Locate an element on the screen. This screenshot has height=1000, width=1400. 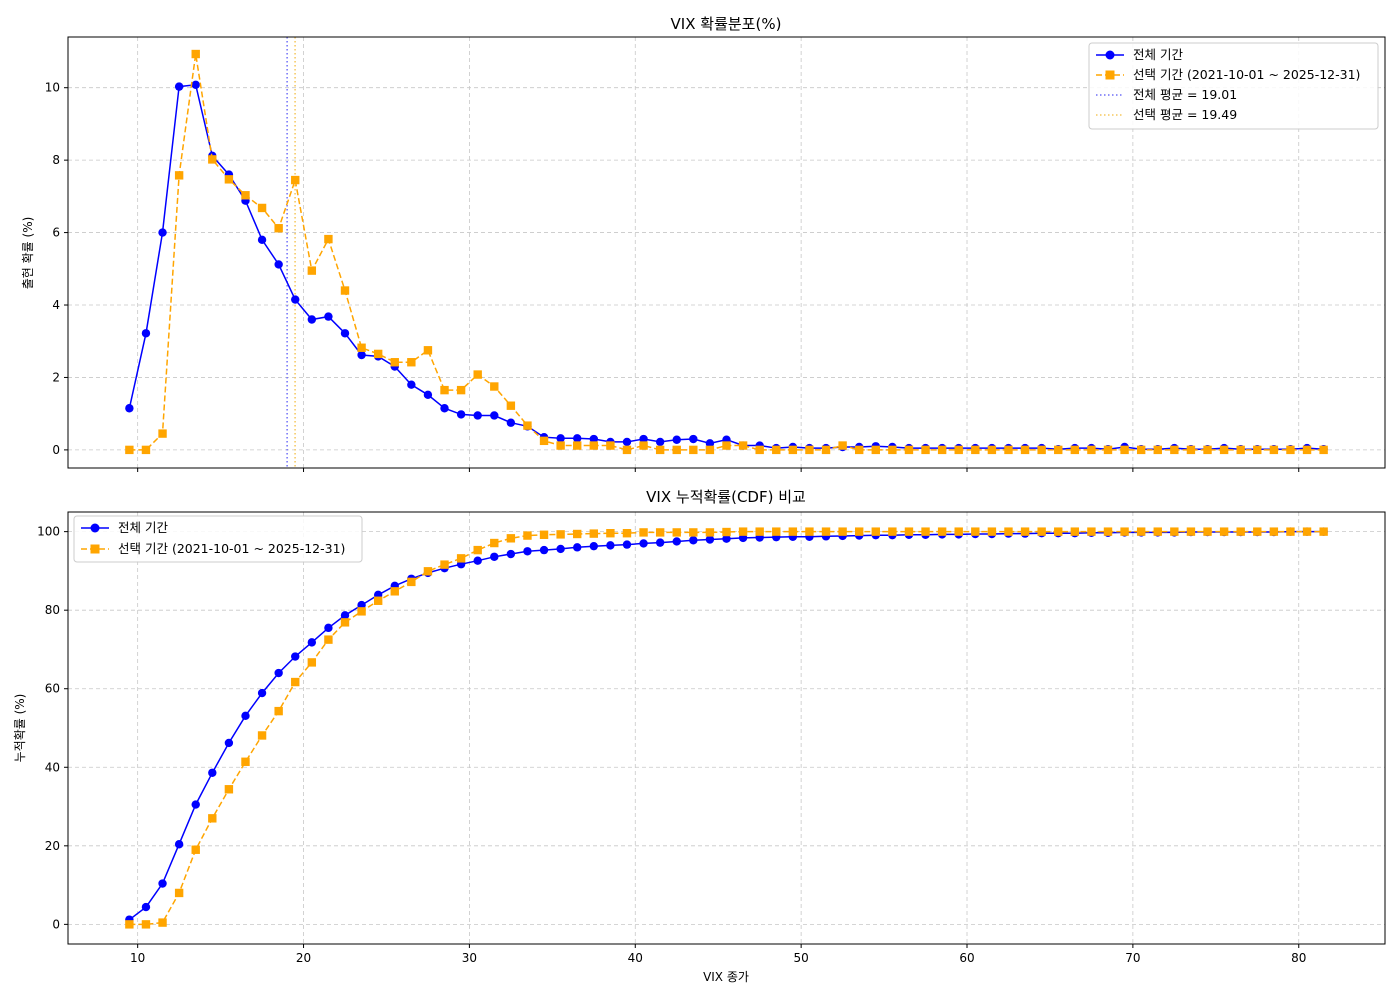
cdf-legend-box is located at coordinates (218, 539).